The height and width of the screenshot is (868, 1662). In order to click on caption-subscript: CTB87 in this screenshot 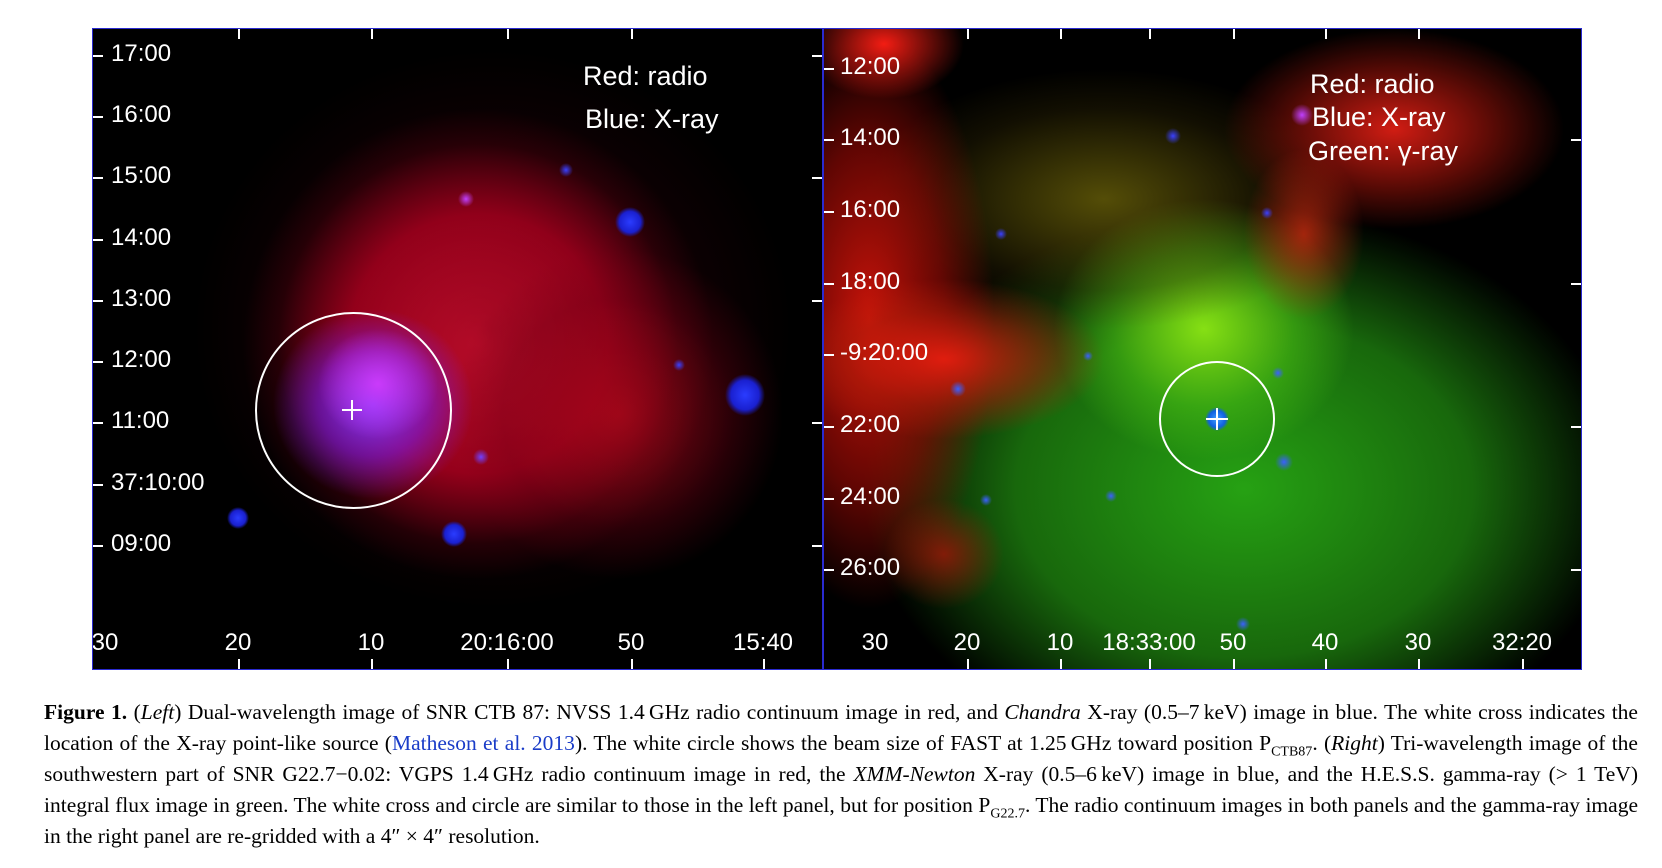, I will do `click(1292, 752)`.